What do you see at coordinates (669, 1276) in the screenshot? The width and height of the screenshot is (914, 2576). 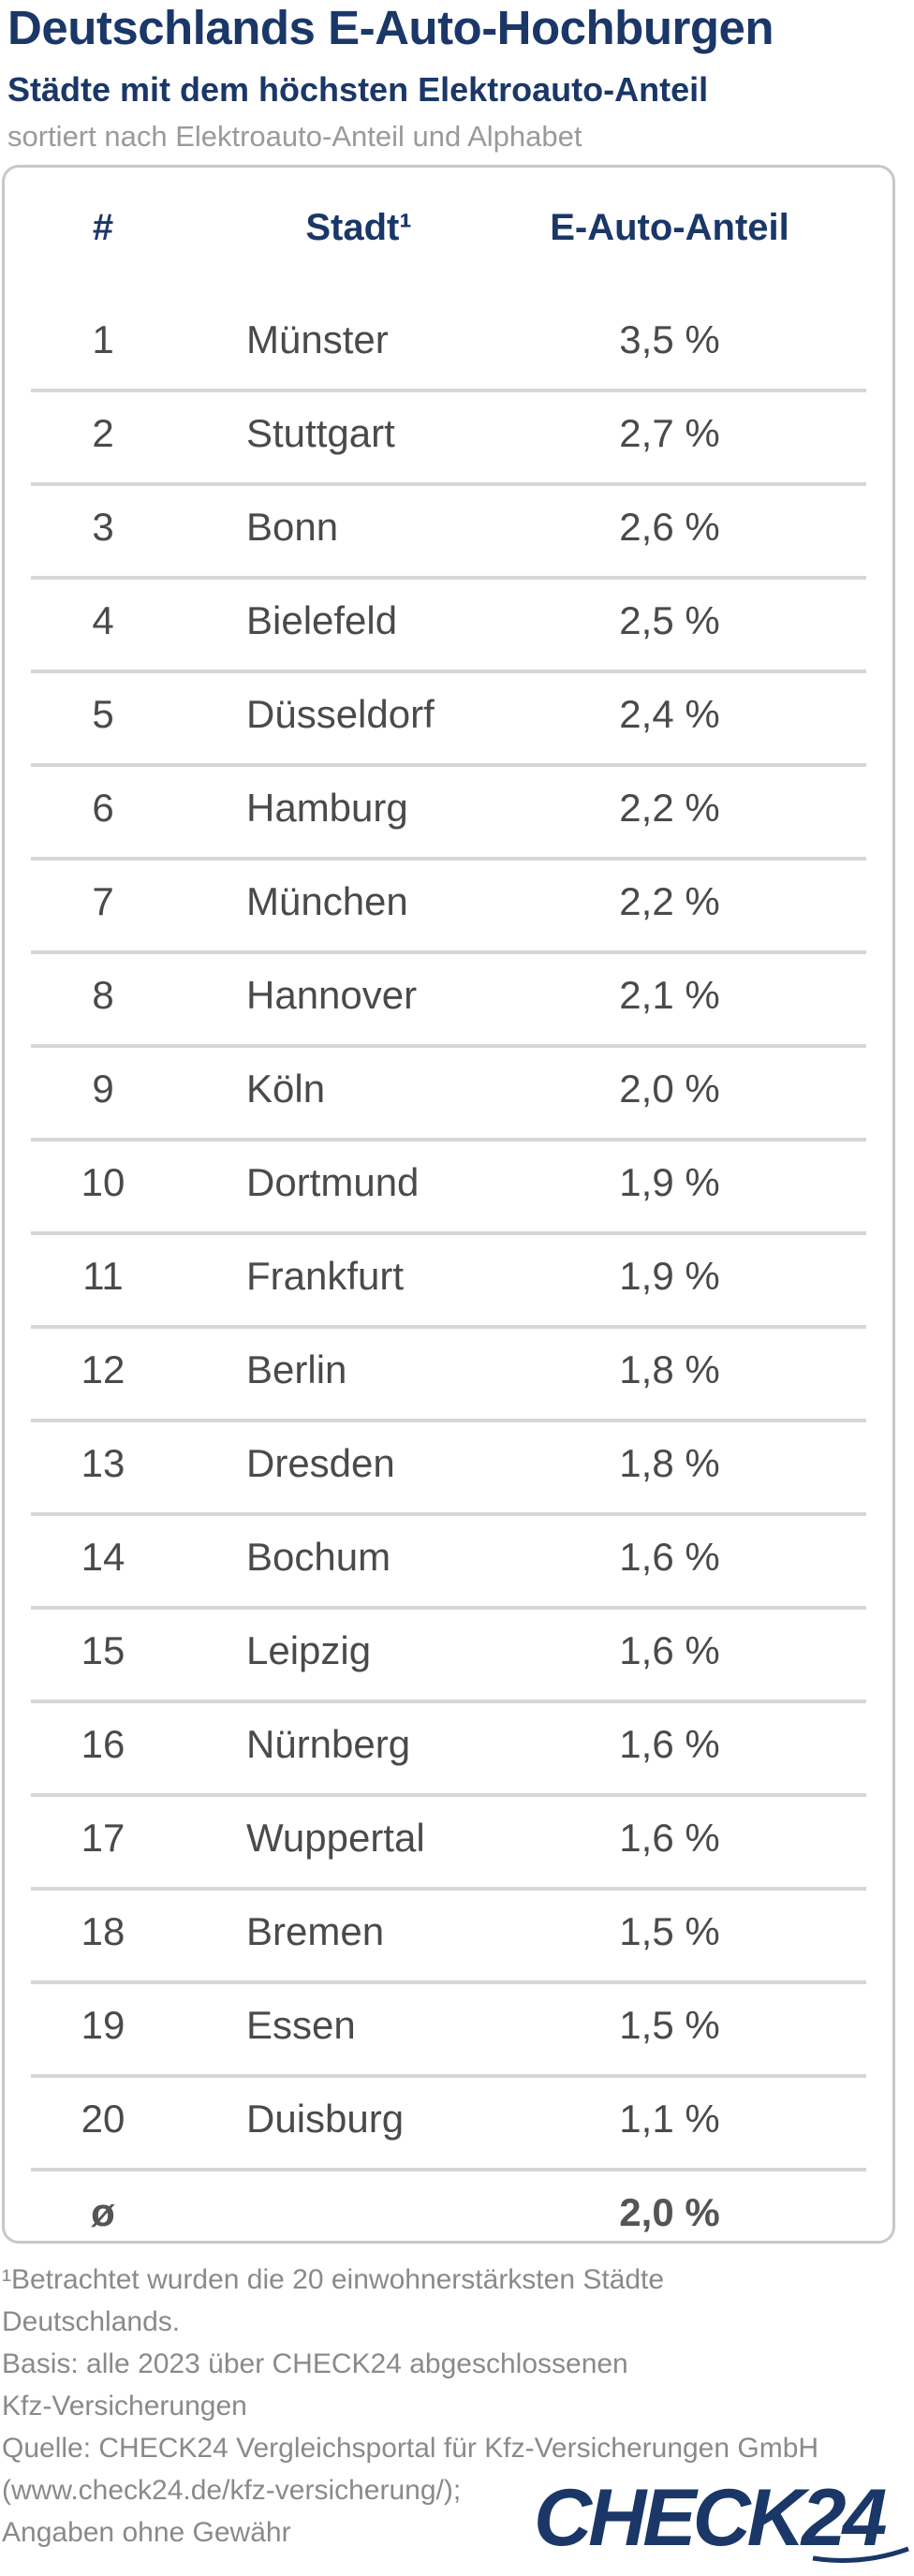 I see `share-cell: 1,9 %` at bounding box center [669, 1276].